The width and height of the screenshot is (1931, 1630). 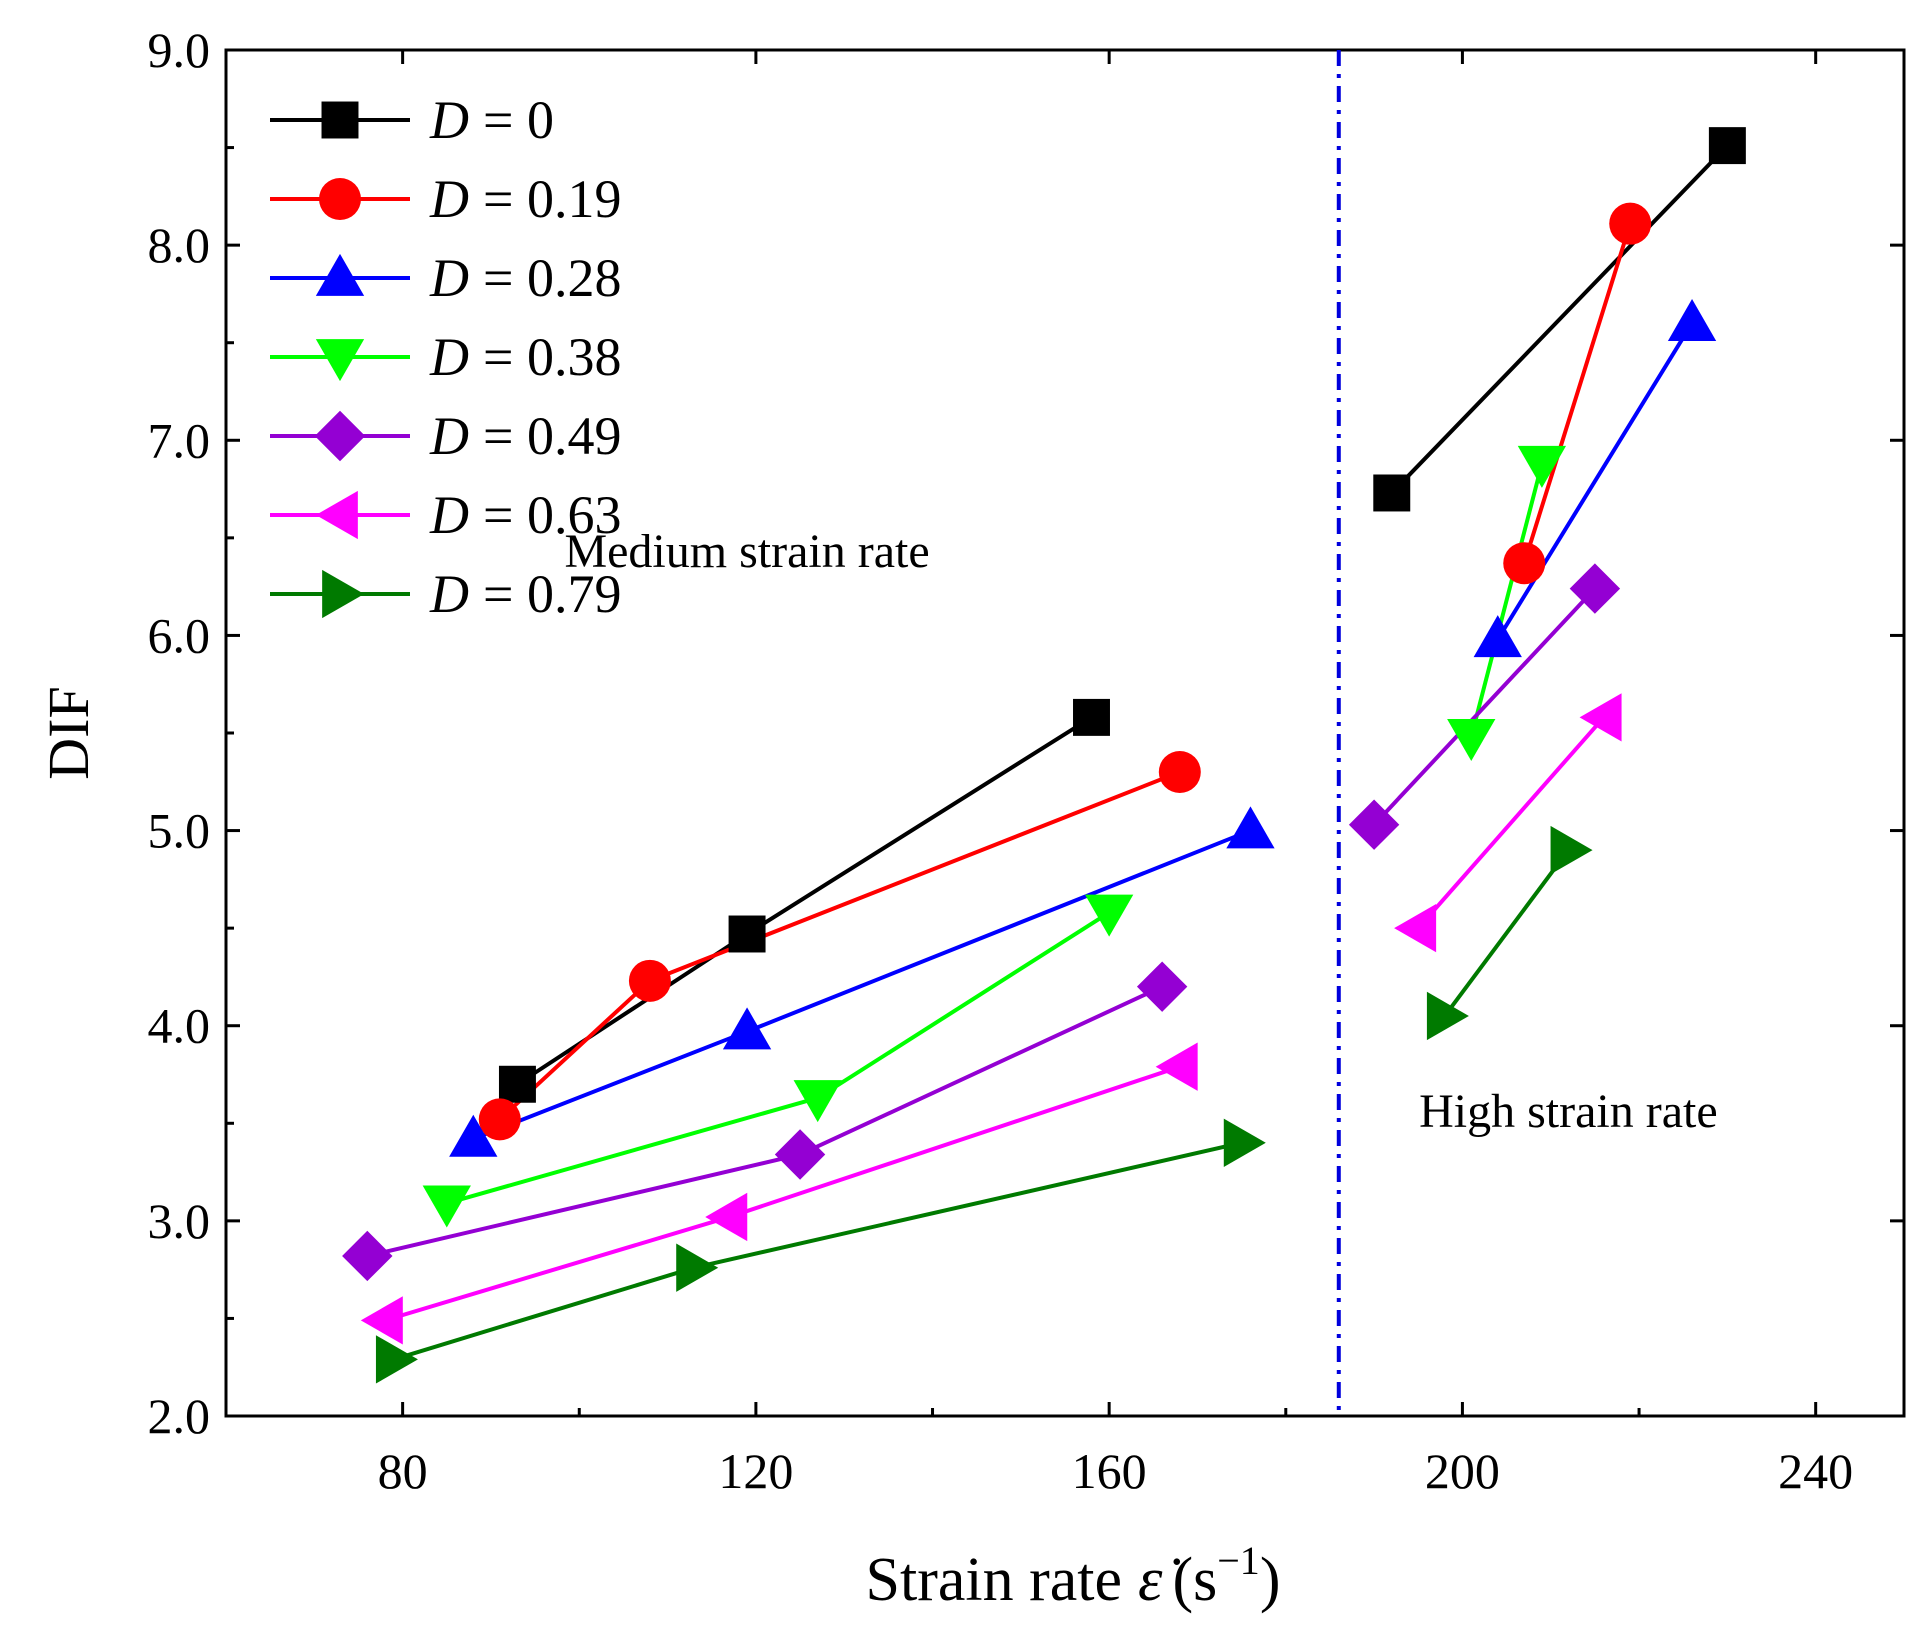 I want to click on legend-label-value: = 0, so click(x=518, y=120).